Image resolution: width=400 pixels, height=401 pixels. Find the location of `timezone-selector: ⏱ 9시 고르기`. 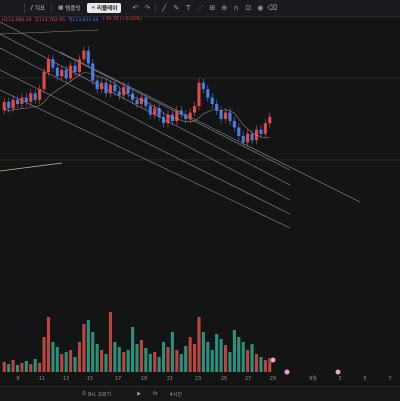

timezone-selector: ⏱ 9시 고르기 is located at coordinates (97, 394).